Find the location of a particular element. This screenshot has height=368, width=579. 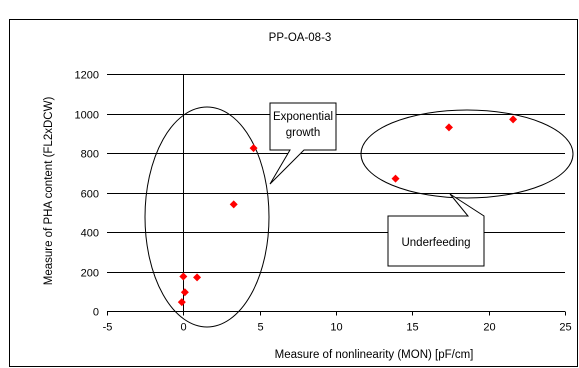

y-tick-label: 400 is located at coordinates (90, 234).